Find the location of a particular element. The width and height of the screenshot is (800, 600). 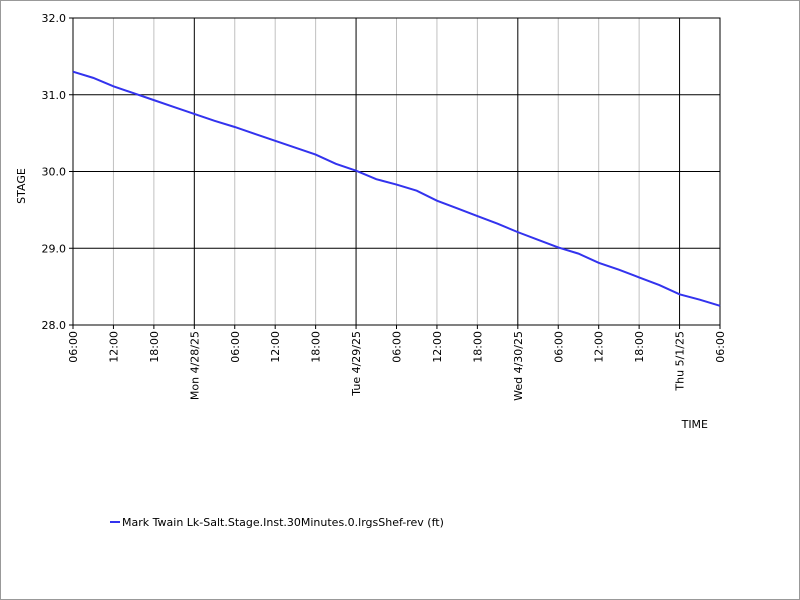

y-axis-label: STAGE is located at coordinates (21, 186).